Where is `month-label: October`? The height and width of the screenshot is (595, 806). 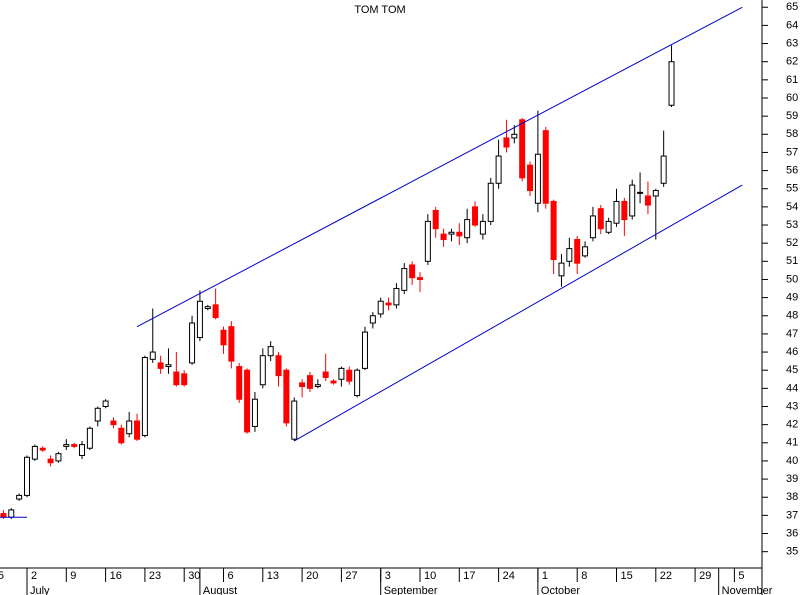 month-label: October is located at coordinates (560, 590).